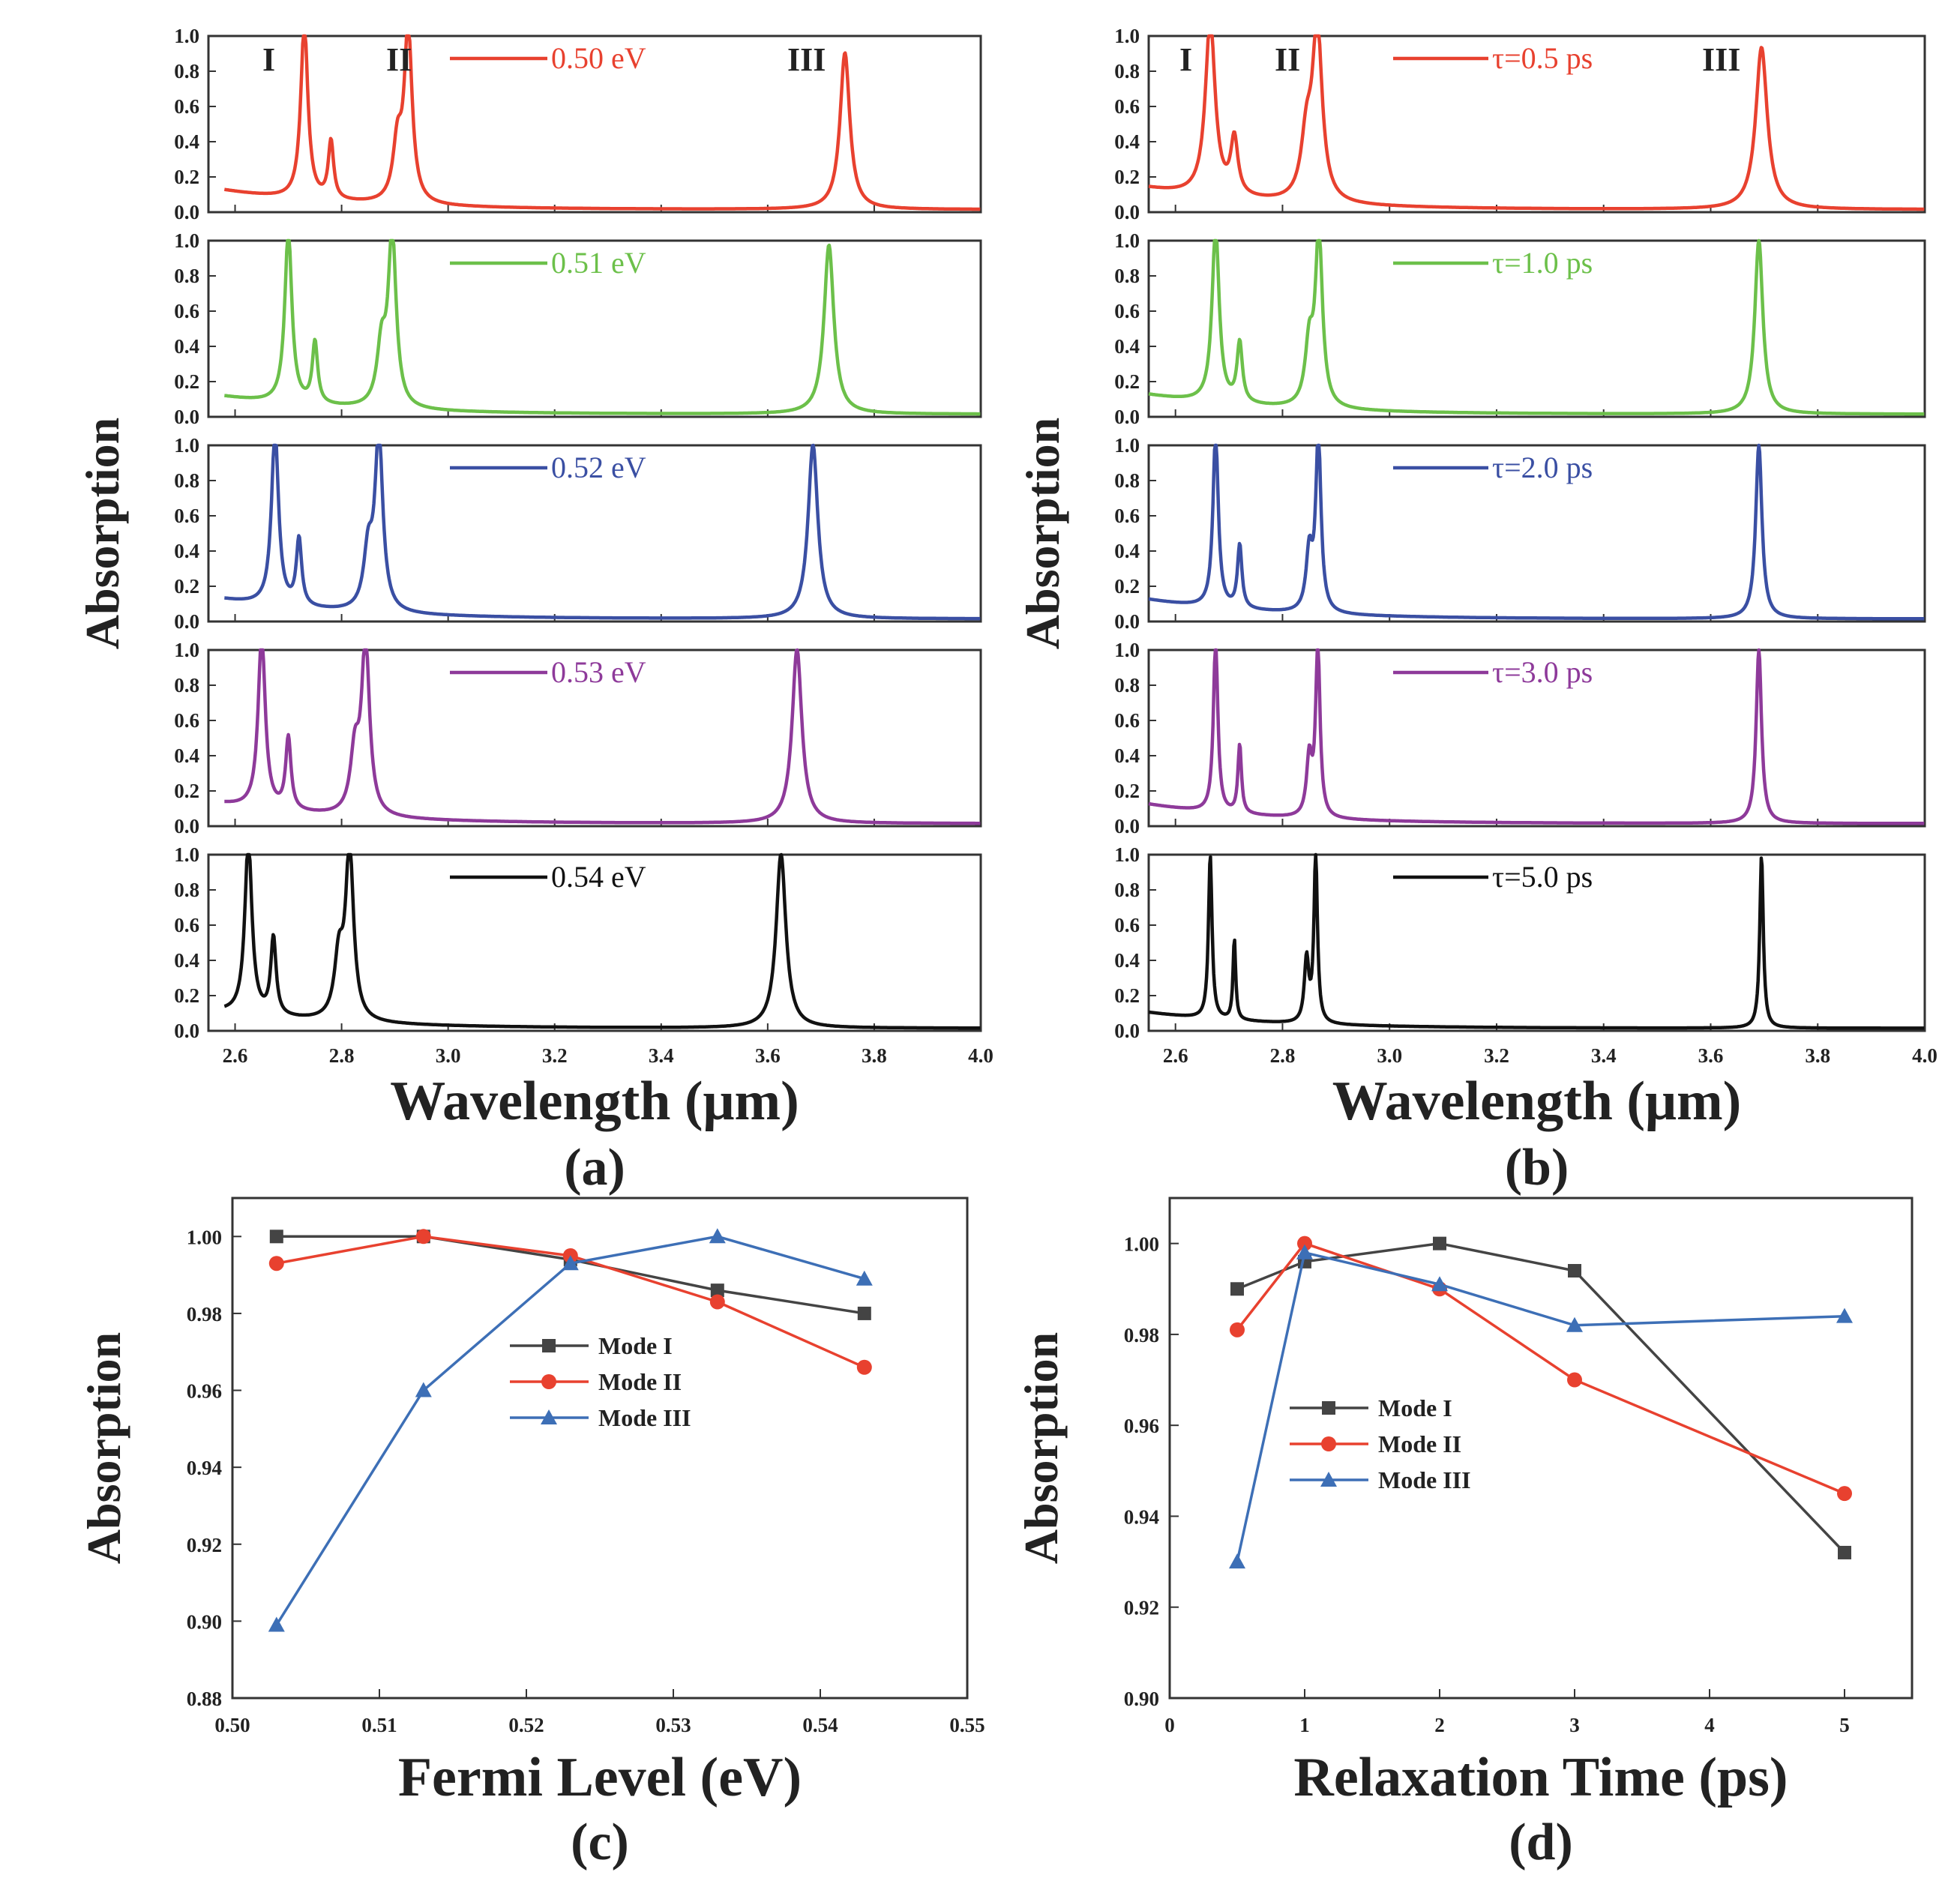 This screenshot has width=1960, height=1887. I want to click on legend-label: τ=3.0 ps, so click(1542, 672).